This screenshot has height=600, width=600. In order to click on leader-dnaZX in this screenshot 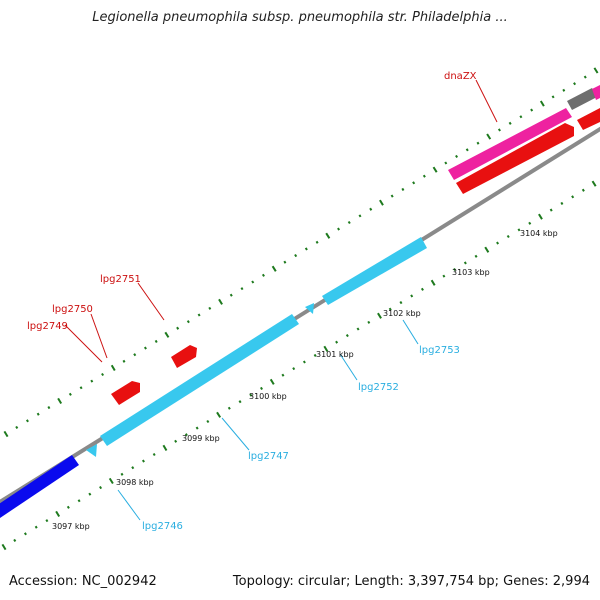, I will do `click(486, 101)`.